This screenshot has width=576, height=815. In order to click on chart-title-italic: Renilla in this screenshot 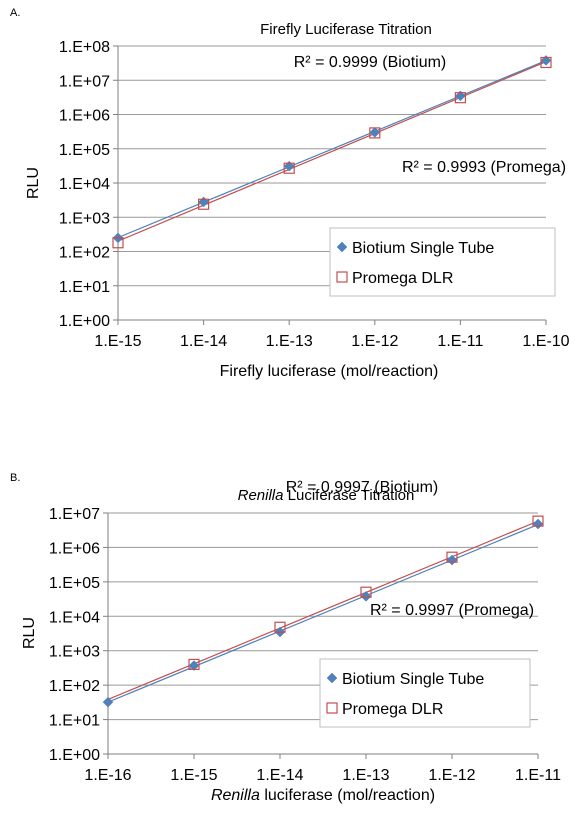, I will do `click(261, 495)`.